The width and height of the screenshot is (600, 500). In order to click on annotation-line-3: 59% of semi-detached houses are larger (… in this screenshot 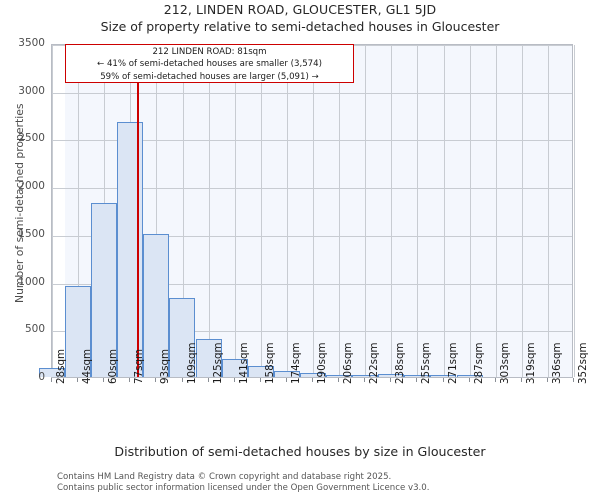, I will do `click(209, 76)`.